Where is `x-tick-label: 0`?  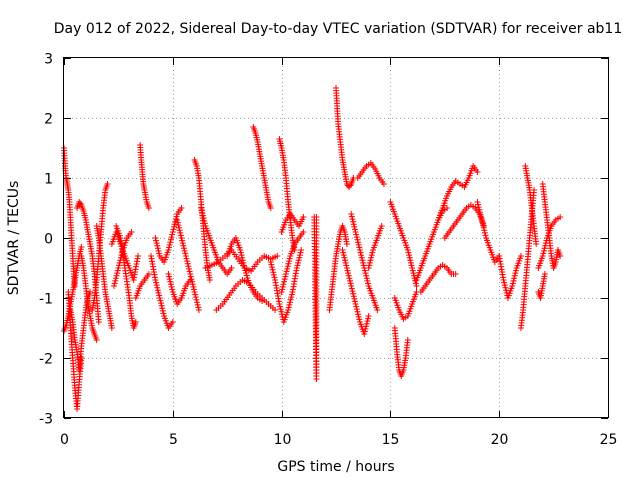
x-tick-label: 0 is located at coordinates (64, 440).